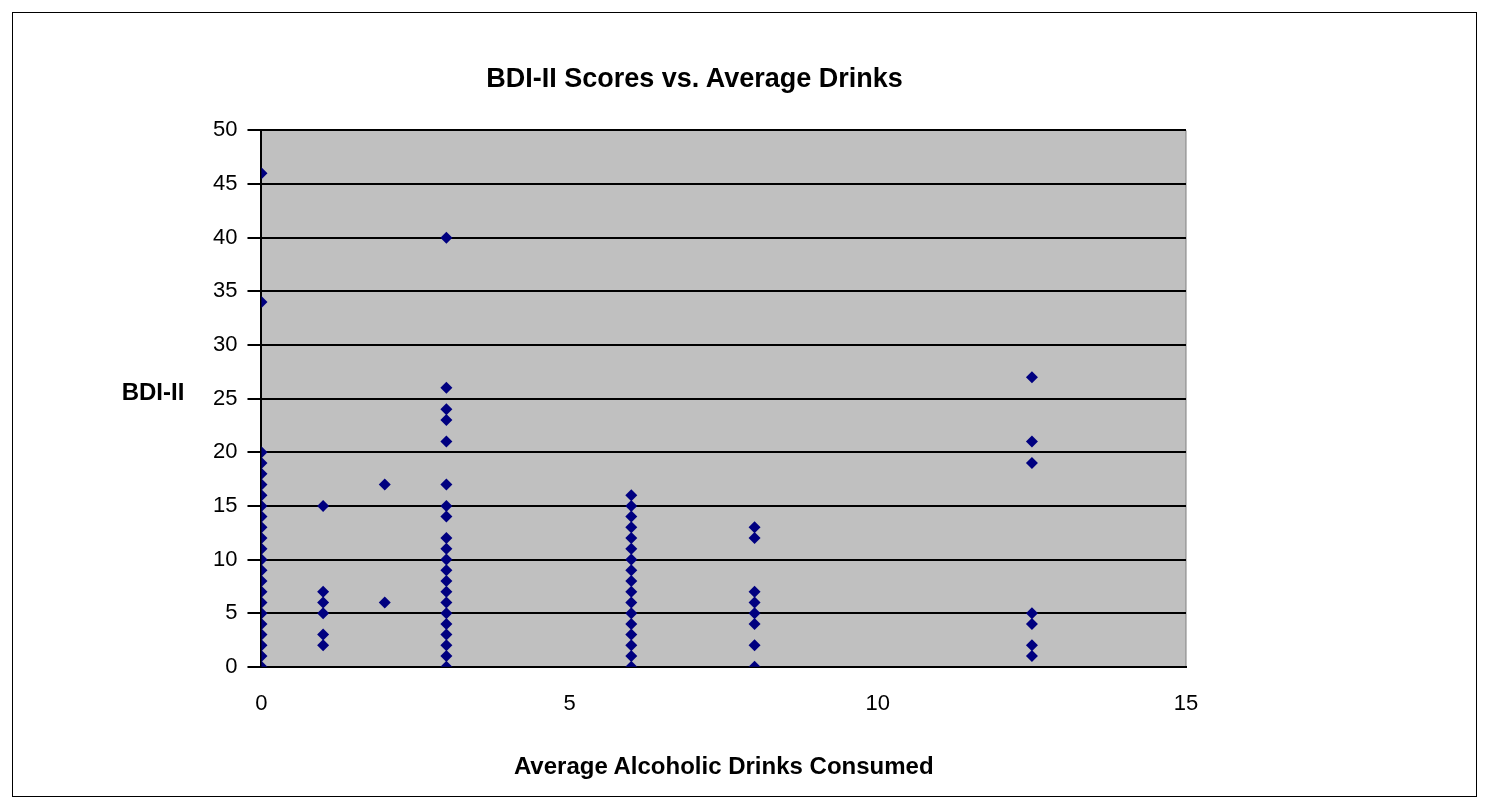  What do you see at coordinates (261, 703) in the screenshot?
I see `x-tick-label: 0` at bounding box center [261, 703].